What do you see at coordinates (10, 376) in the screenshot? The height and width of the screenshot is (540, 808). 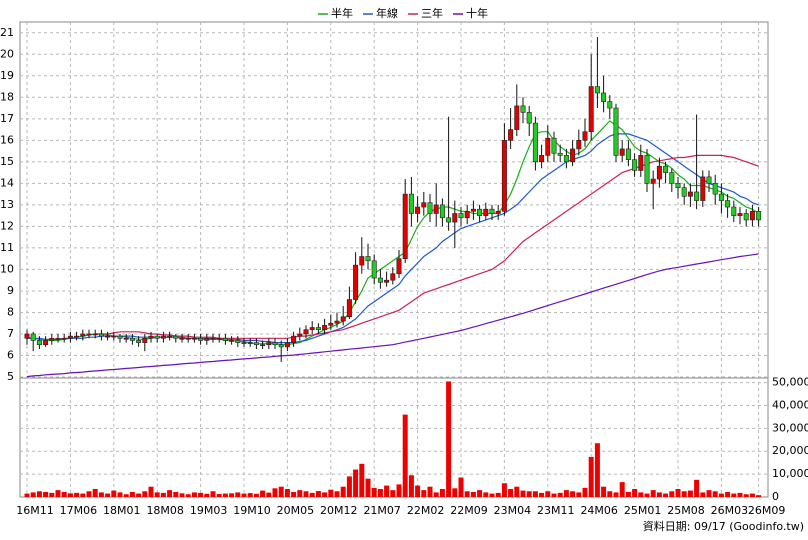 I see `y-tick-label: 5` at bounding box center [10, 376].